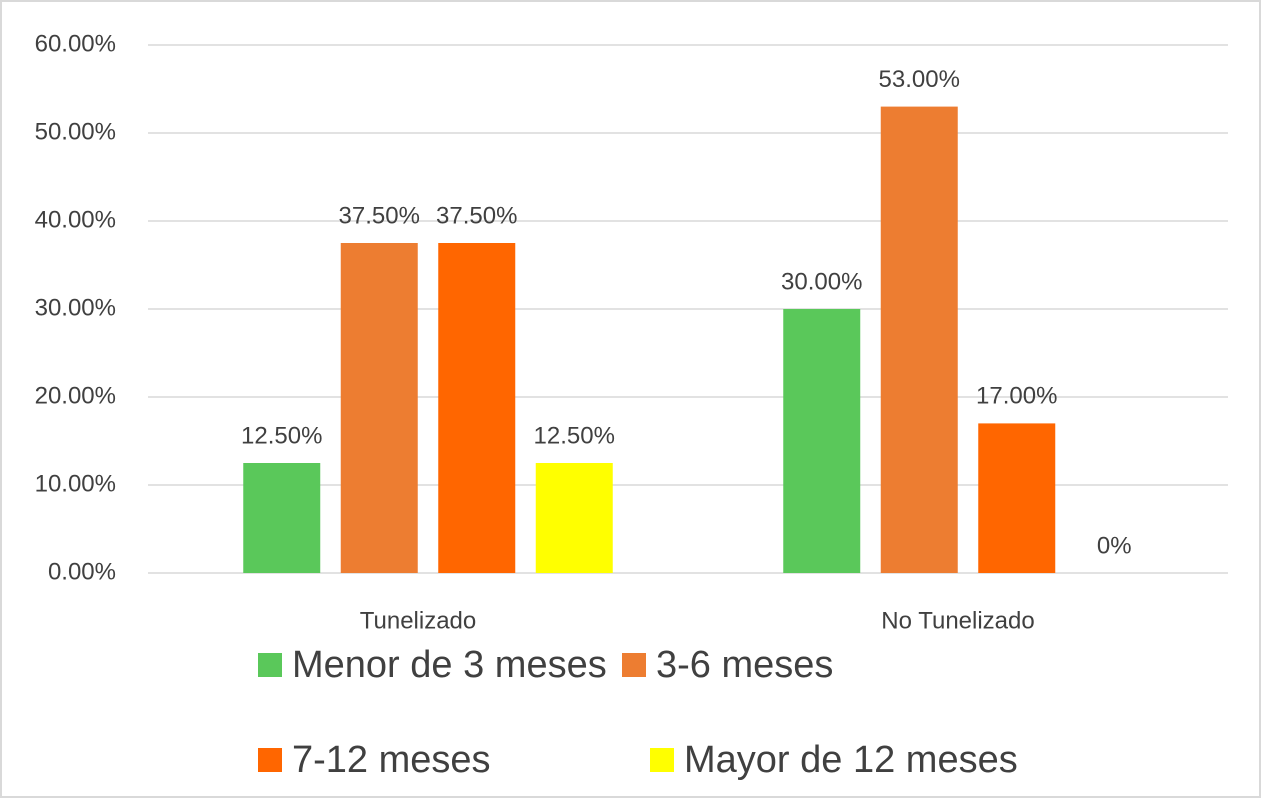  What do you see at coordinates (75, 483) in the screenshot?
I see `y-tick-label: 10.00%` at bounding box center [75, 483].